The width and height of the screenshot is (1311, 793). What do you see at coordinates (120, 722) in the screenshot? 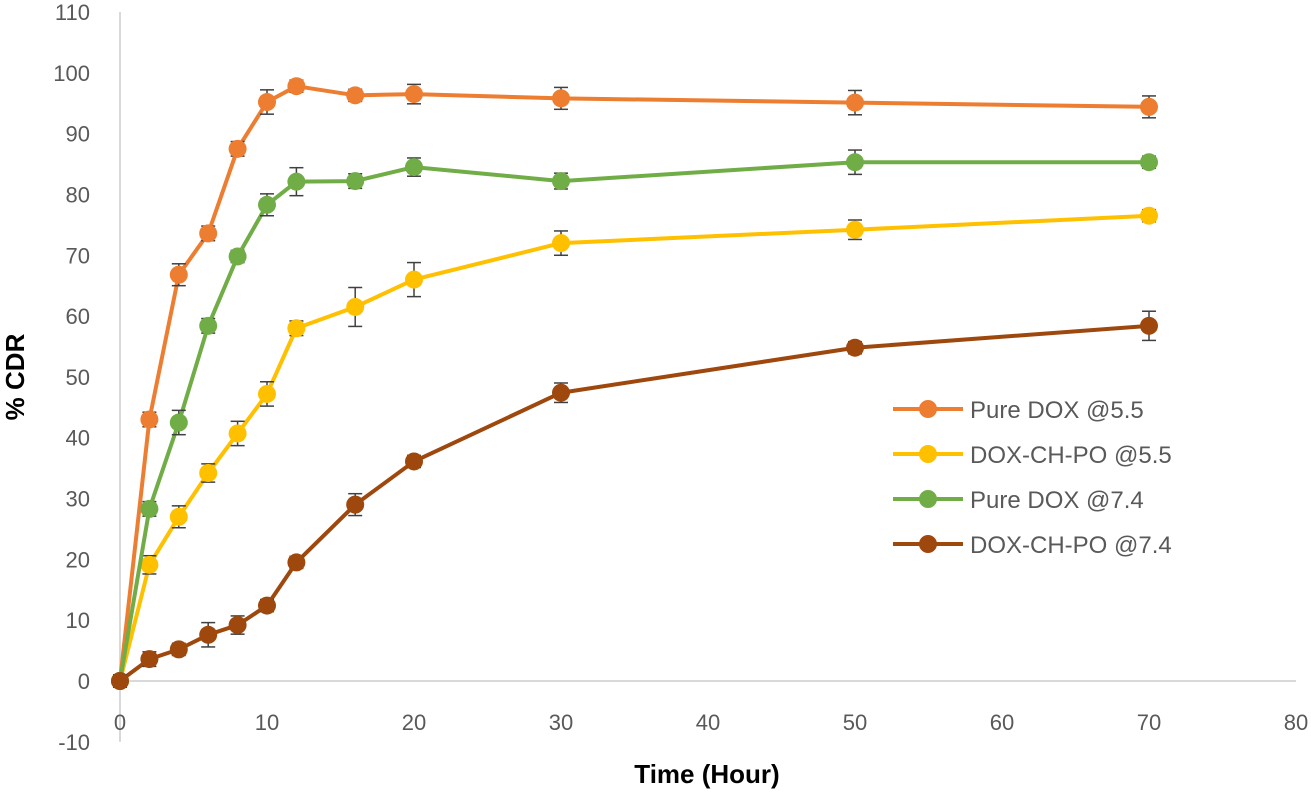
I see `x-tick-label: 0` at bounding box center [120, 722].